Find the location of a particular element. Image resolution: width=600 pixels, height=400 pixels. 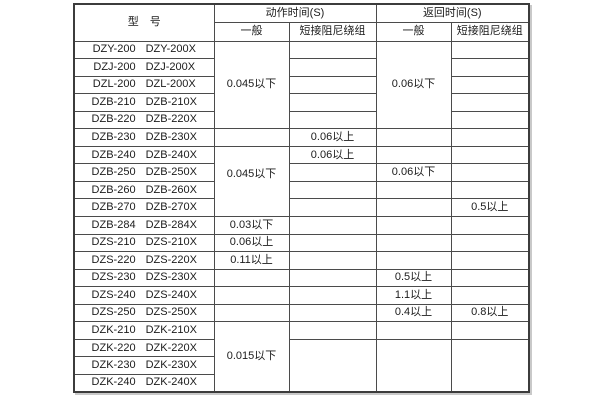

table-row: DZS-240 DZS-240X 1.1以上 is located at coordinates (301, 295).